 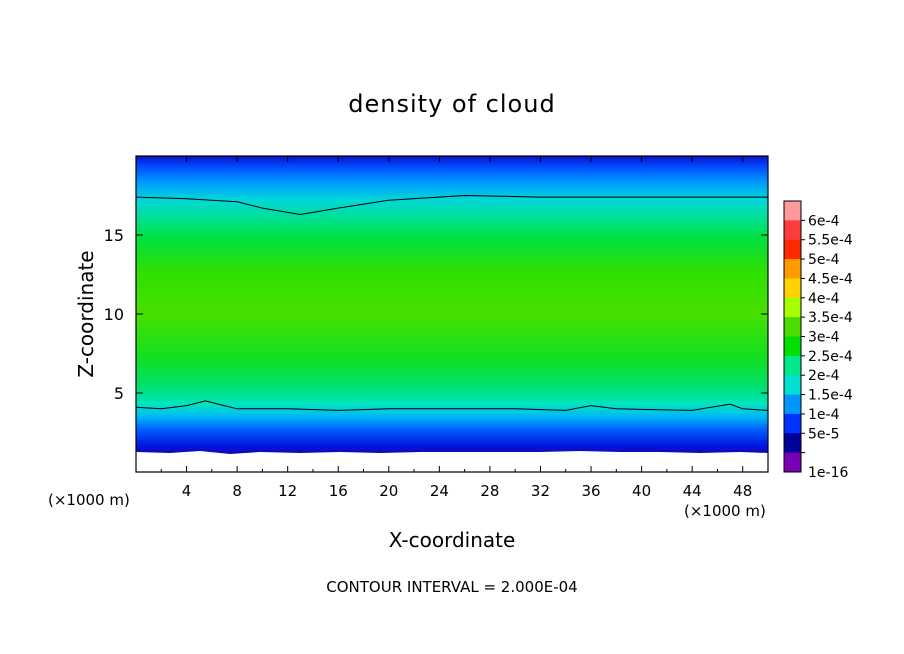 I want to click on chart-title: density of cloud, so click(x=451, y=104).